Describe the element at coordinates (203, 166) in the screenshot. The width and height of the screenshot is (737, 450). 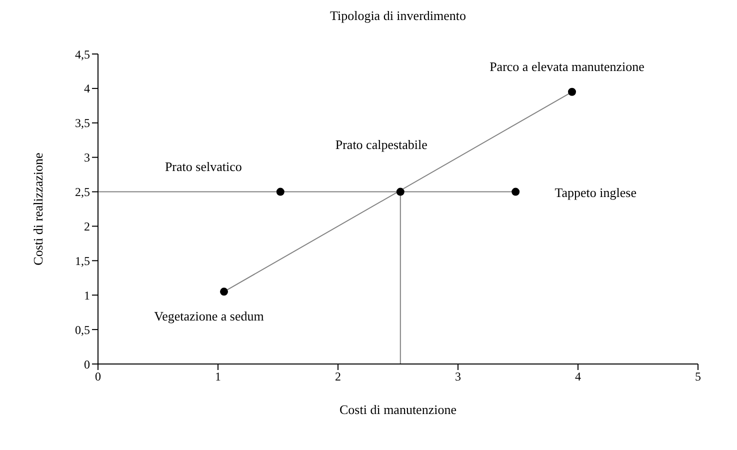
I see `annotation: Prato selvatico` at that location.